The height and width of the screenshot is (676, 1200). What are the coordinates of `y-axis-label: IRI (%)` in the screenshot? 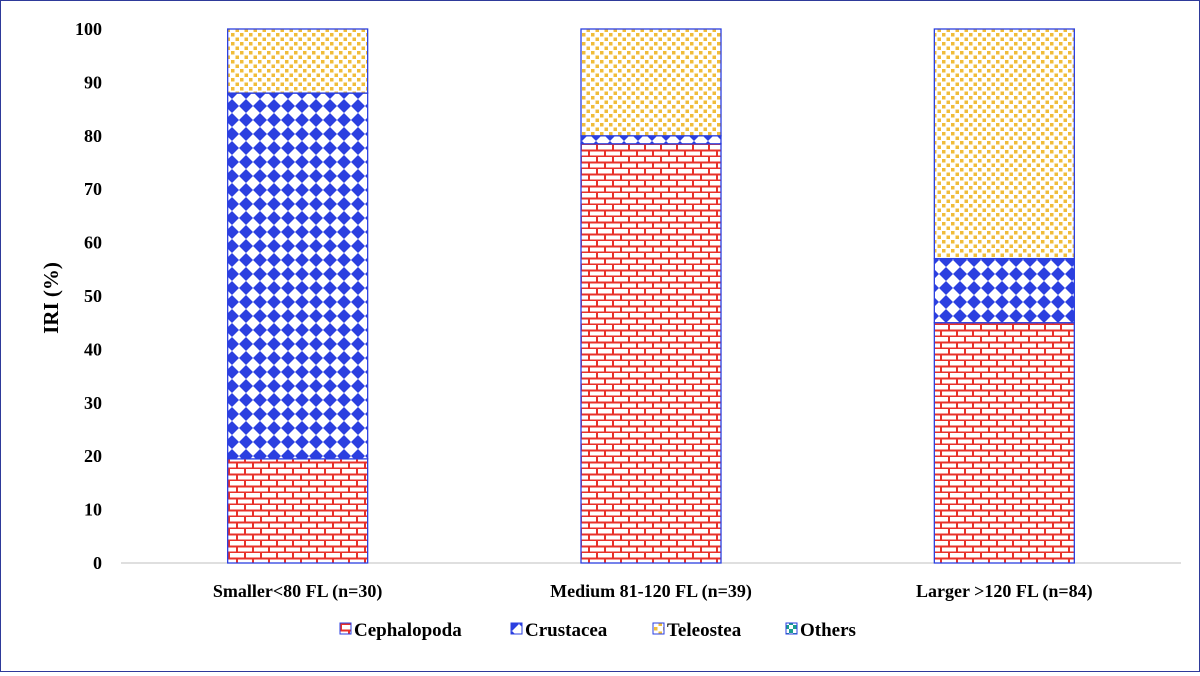 It's located at (51, 298).